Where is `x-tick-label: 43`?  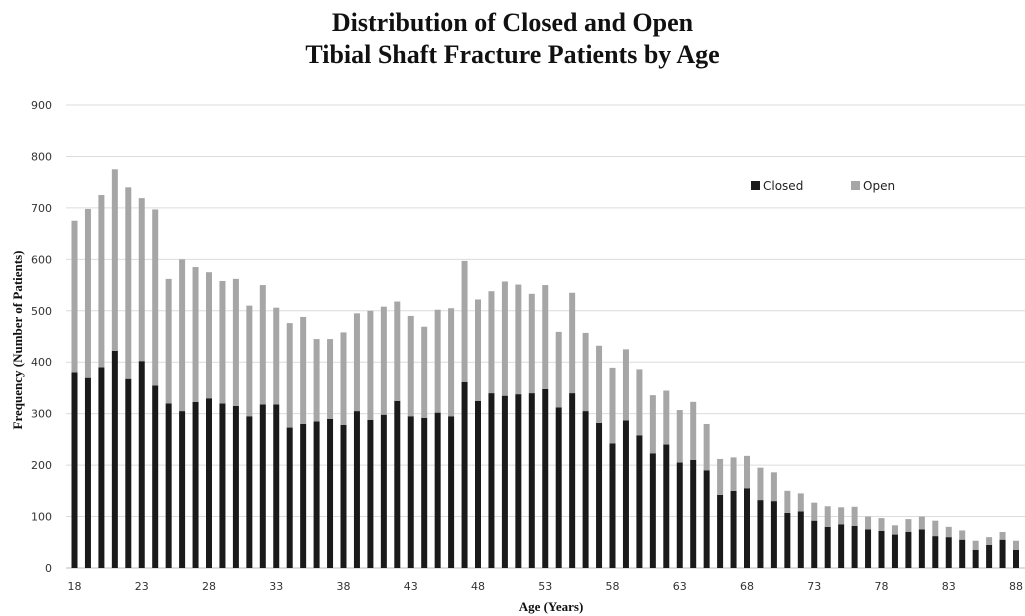 x-tick-label: 43 is located at coordinates (411, 586).